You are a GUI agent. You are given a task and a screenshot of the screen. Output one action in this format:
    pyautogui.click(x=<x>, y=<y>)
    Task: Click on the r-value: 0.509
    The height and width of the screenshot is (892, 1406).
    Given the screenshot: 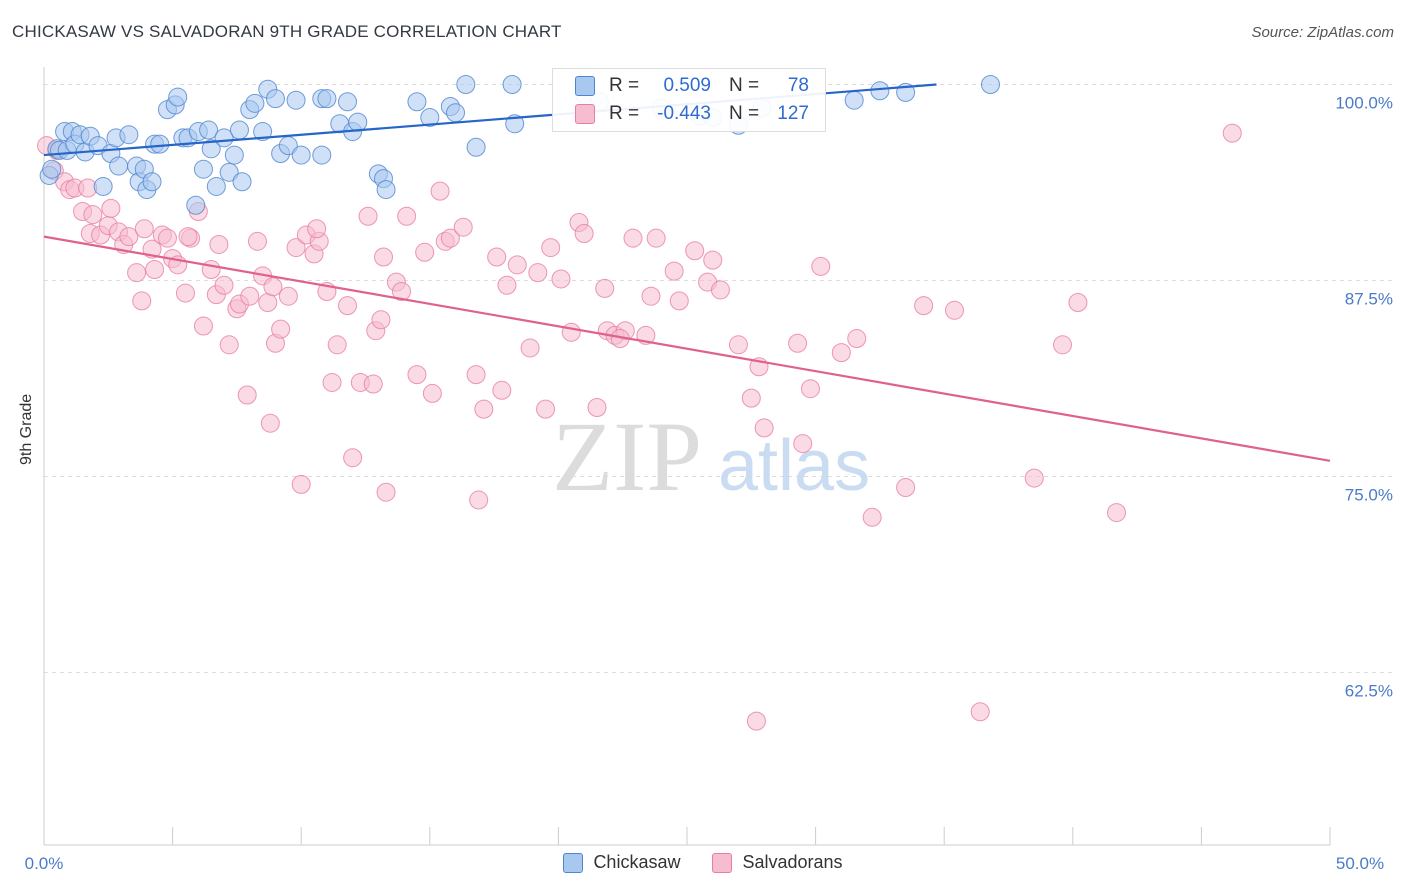 What is the action you would take?
    pyautogui.click(x=687, y=85)
    